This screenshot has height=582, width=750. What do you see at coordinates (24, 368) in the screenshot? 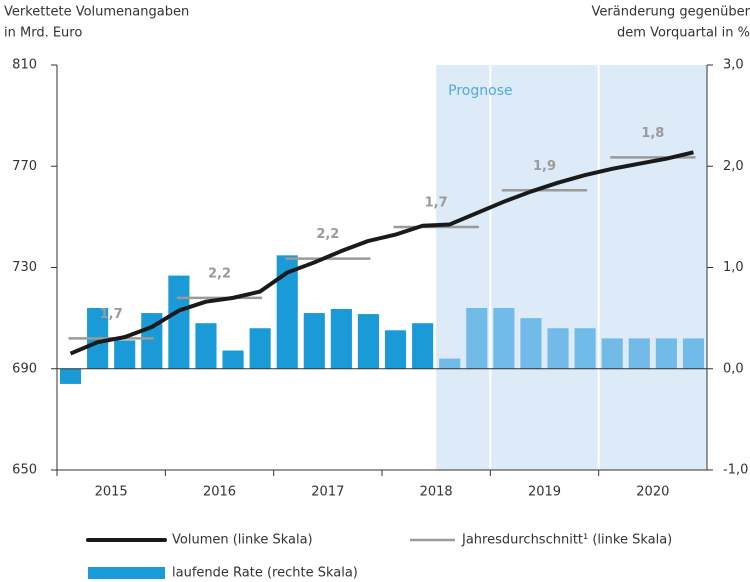
I see `y-tick-label: 690` at bounding box center [24, 368].